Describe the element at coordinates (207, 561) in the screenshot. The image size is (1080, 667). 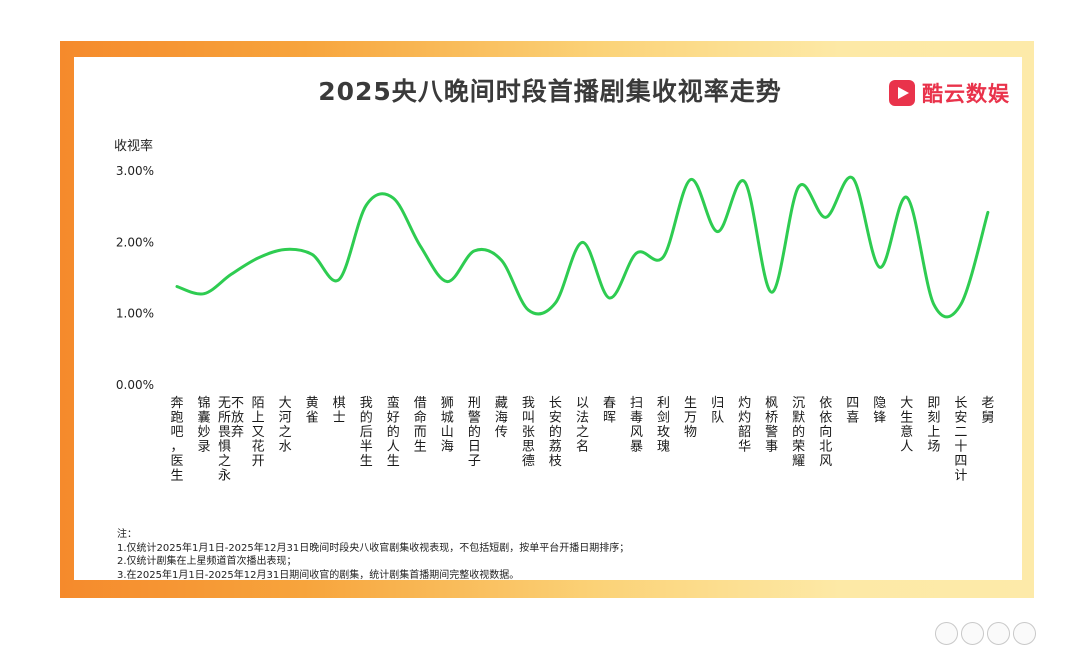
I see `note-line-2: 2.仅统计剧集在上星频道首次播出表现；` at that location.